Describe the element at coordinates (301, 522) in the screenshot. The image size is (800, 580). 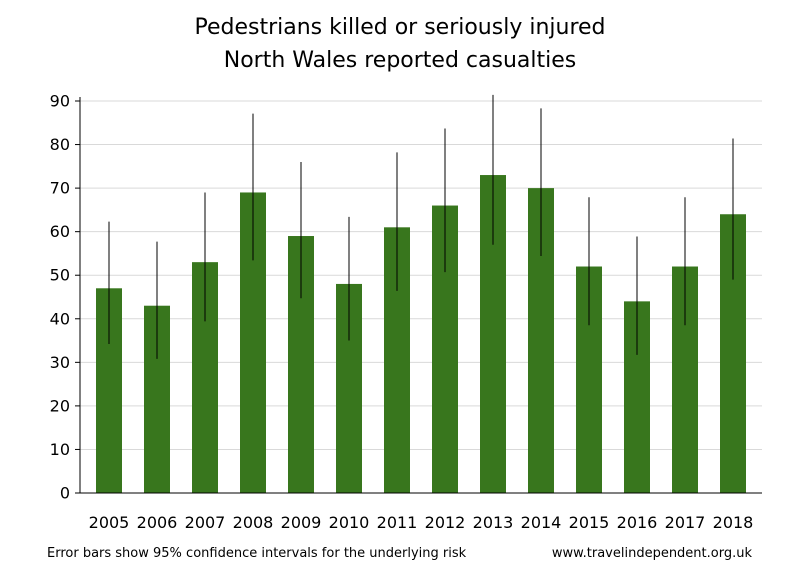
I see `x-tick-label: 2009` at that location.